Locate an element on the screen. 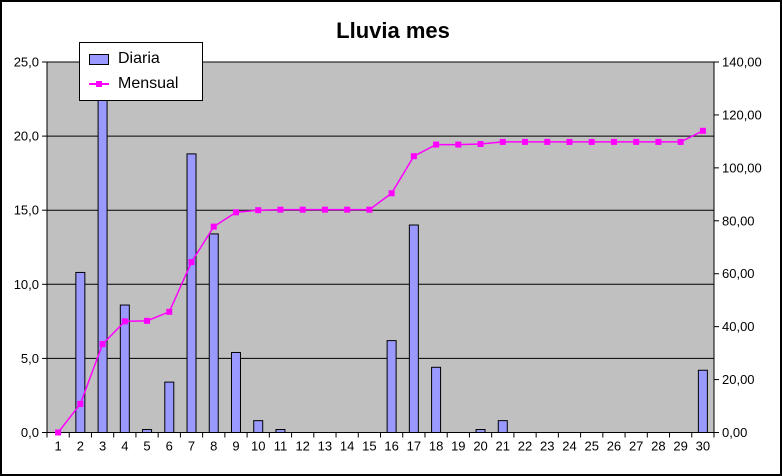 Image resolution: width=782 pixels, height=476 pixels. bar-series-swatch is located at coordinates (99, 59).